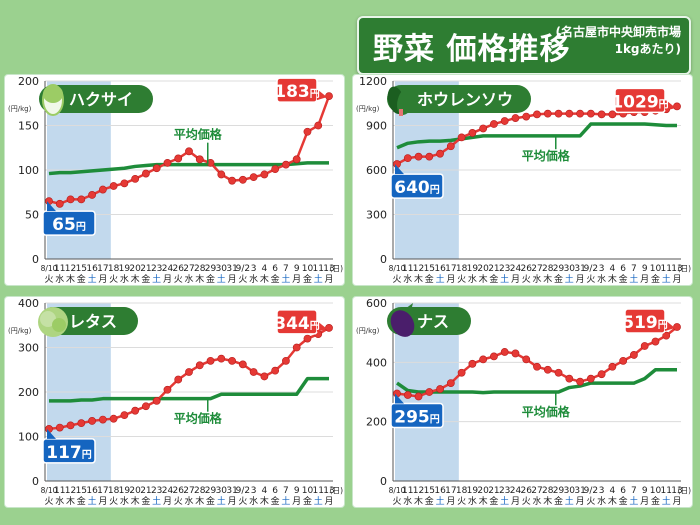 The width and height of the screenshot is (700, 525). What do you see at coordinates (397, 490) in the screenshot?
I see `x-tick-label: 8/10` at bounding box center [397, 490].